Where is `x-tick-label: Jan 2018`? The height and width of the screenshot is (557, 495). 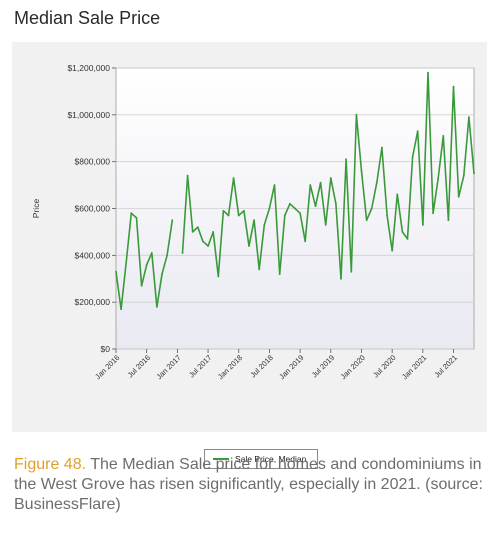 x-tick-label: Jan 2018 is located at coordinates (230, 367).